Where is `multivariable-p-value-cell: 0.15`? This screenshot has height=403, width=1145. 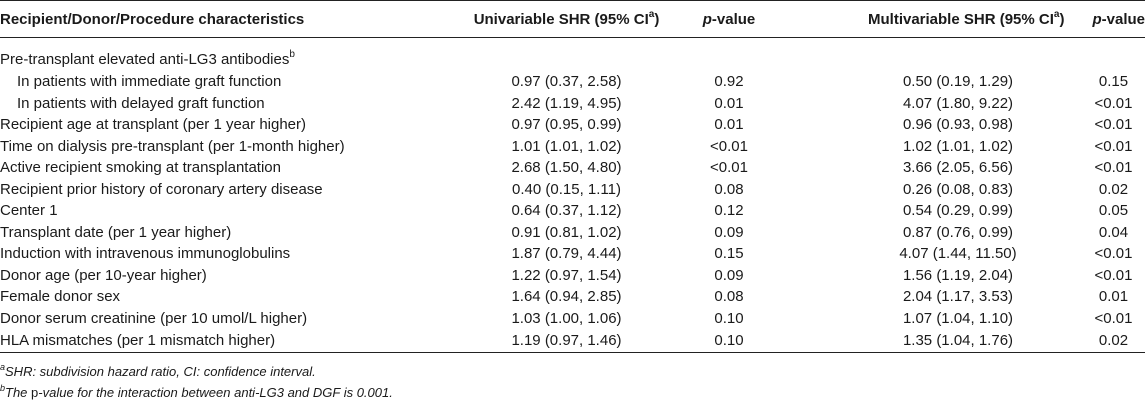
multivariable-p-value-cell: 0.15 is located at coordinates (1113, 82).